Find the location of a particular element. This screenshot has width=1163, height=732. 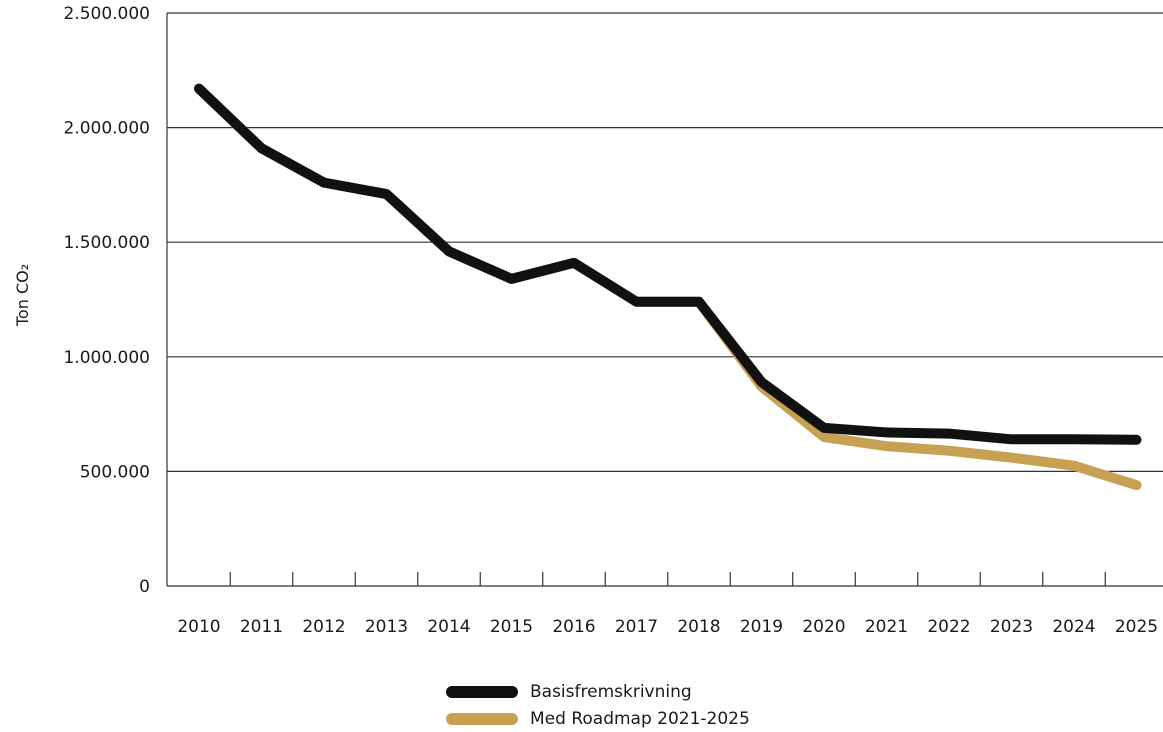

x-tick-label: 2020 is located at coordinates (823, 627).